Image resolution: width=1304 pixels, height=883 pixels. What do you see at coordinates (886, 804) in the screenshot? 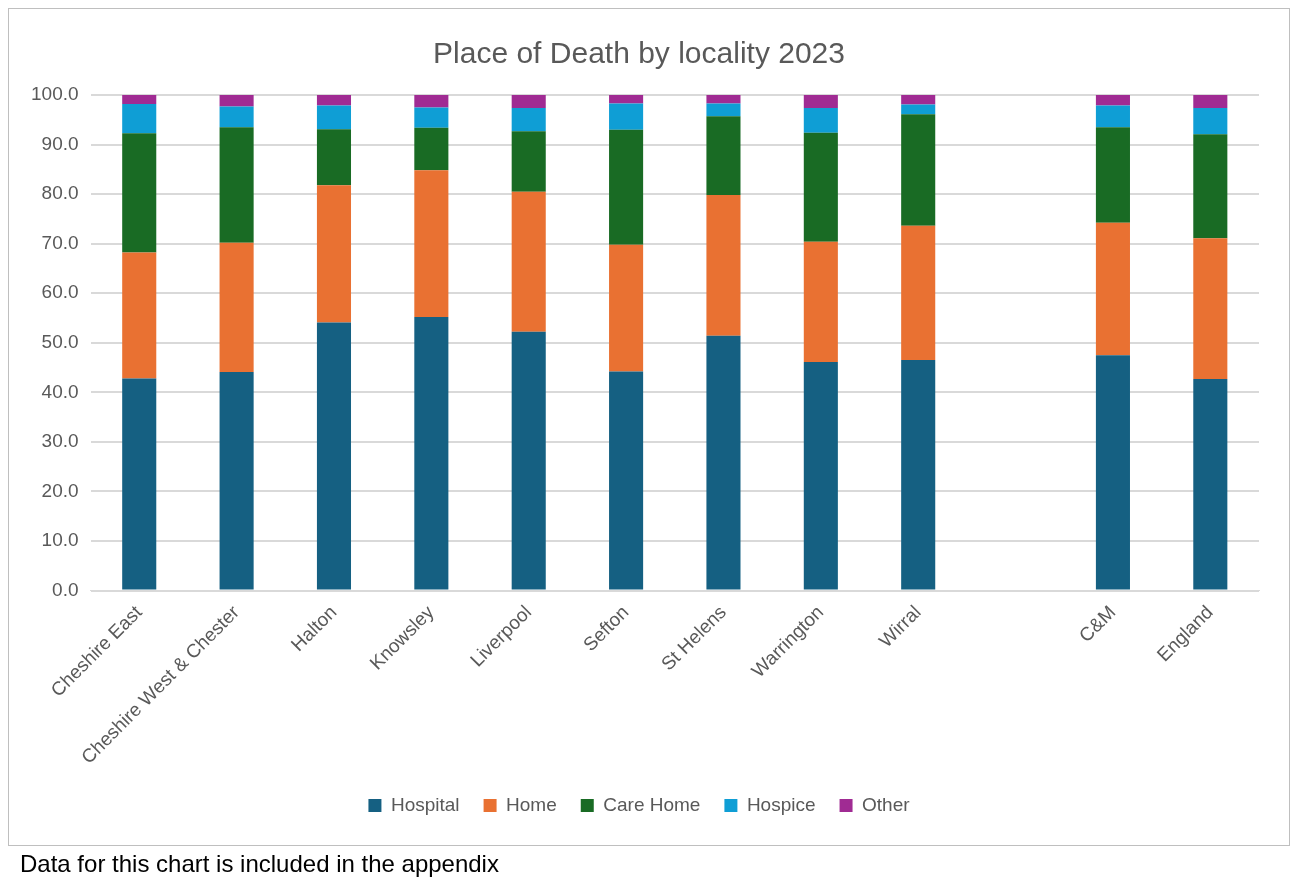
I see `legend-label: Other` at bounding box center [886, 804].